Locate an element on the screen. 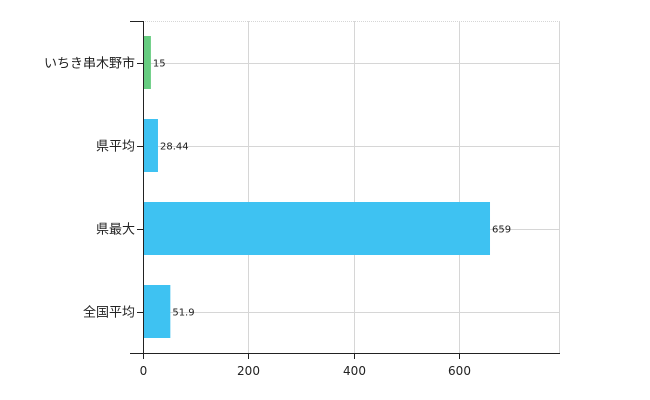 This screenshot has width=650, height=400. data-label: 28.44 is located at coordinates (174, 147).